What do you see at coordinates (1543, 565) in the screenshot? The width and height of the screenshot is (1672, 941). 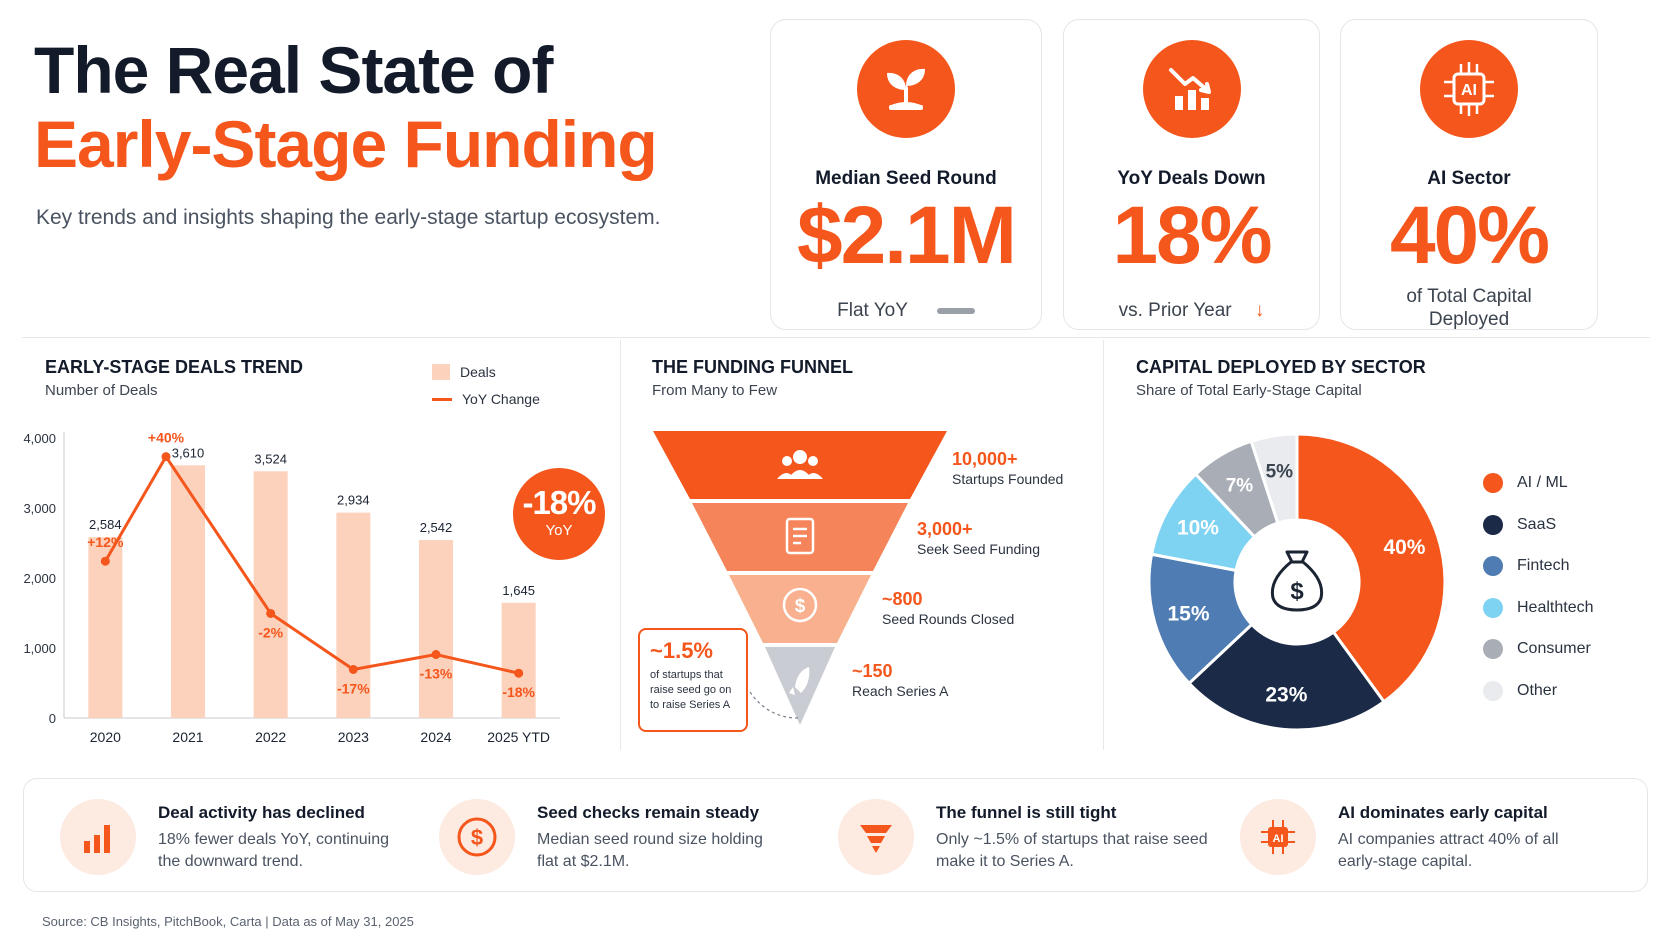 I see `legend-label: Fintech` at bounding box center [1543, 565].